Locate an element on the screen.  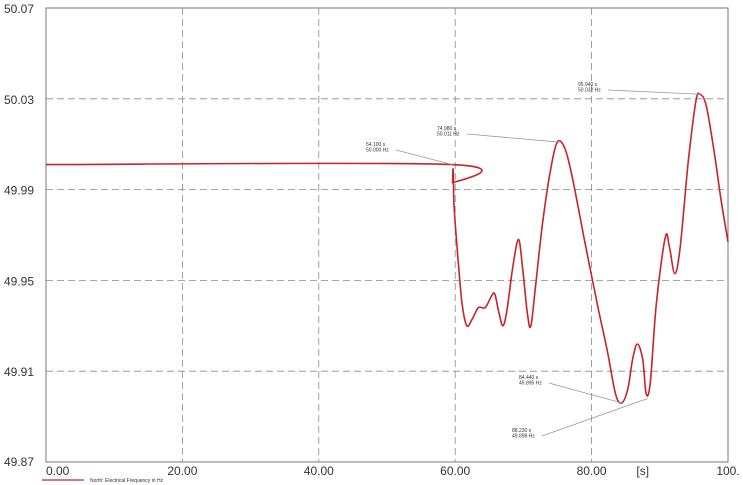
annotation-value: 50.000 Hz is located at coordinates (377, 151).